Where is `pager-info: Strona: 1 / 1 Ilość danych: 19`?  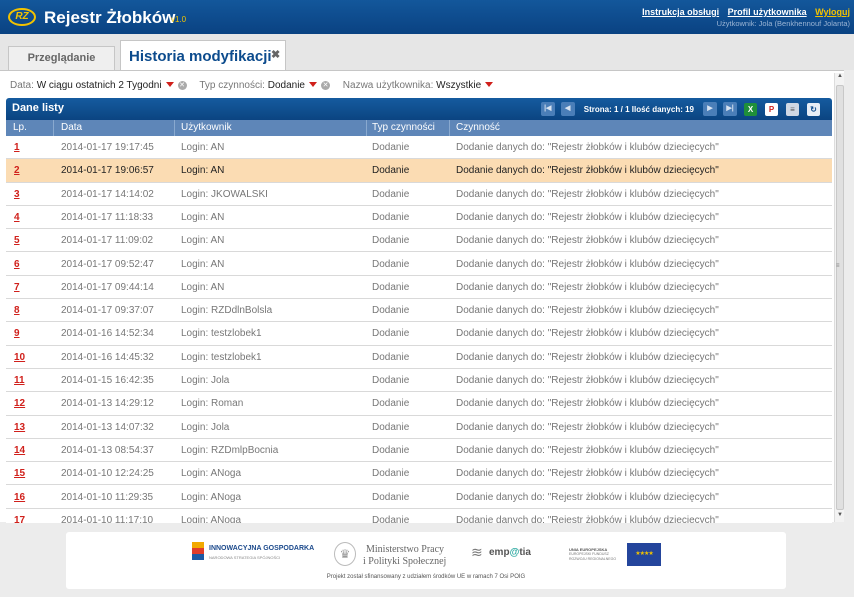 pager-info: Strona: 1 / 1 Ilość danych: 19 is located at coordinates (638, 109).